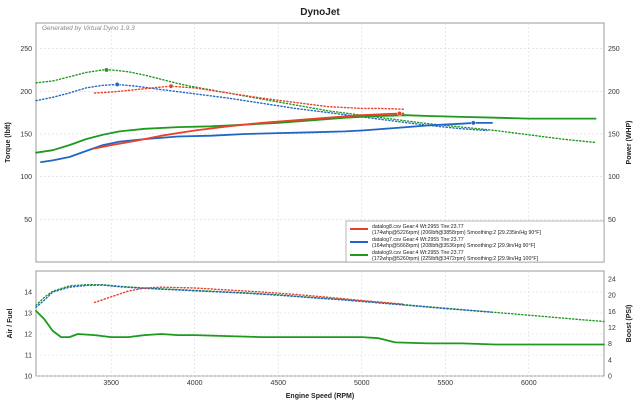  Describe the element at coordinates (195, 383) in the screenshot. I see `tick-label-rpm-4000: 4000` at that location.